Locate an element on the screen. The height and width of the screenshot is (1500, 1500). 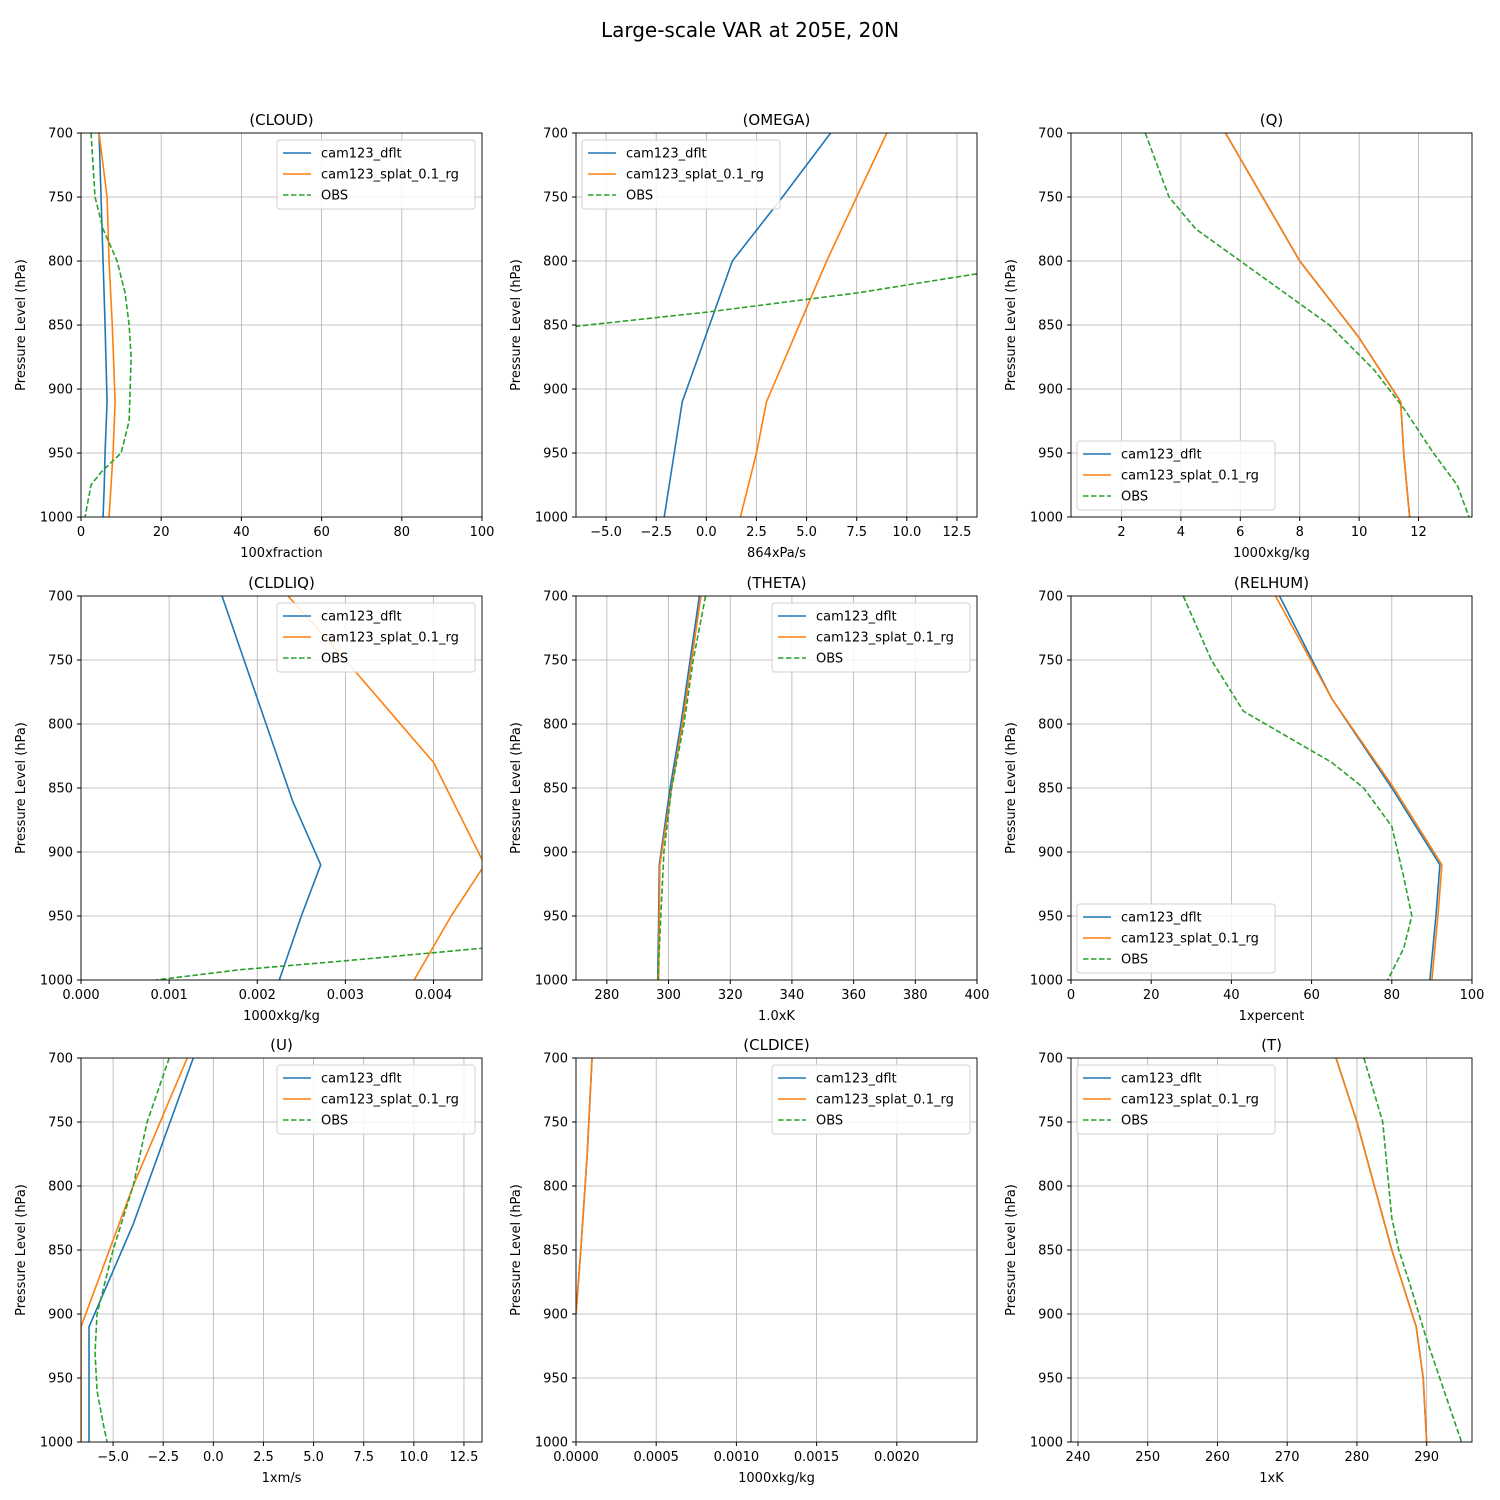
x-tick-label: 260 is located at coordinates (1217, 1457).